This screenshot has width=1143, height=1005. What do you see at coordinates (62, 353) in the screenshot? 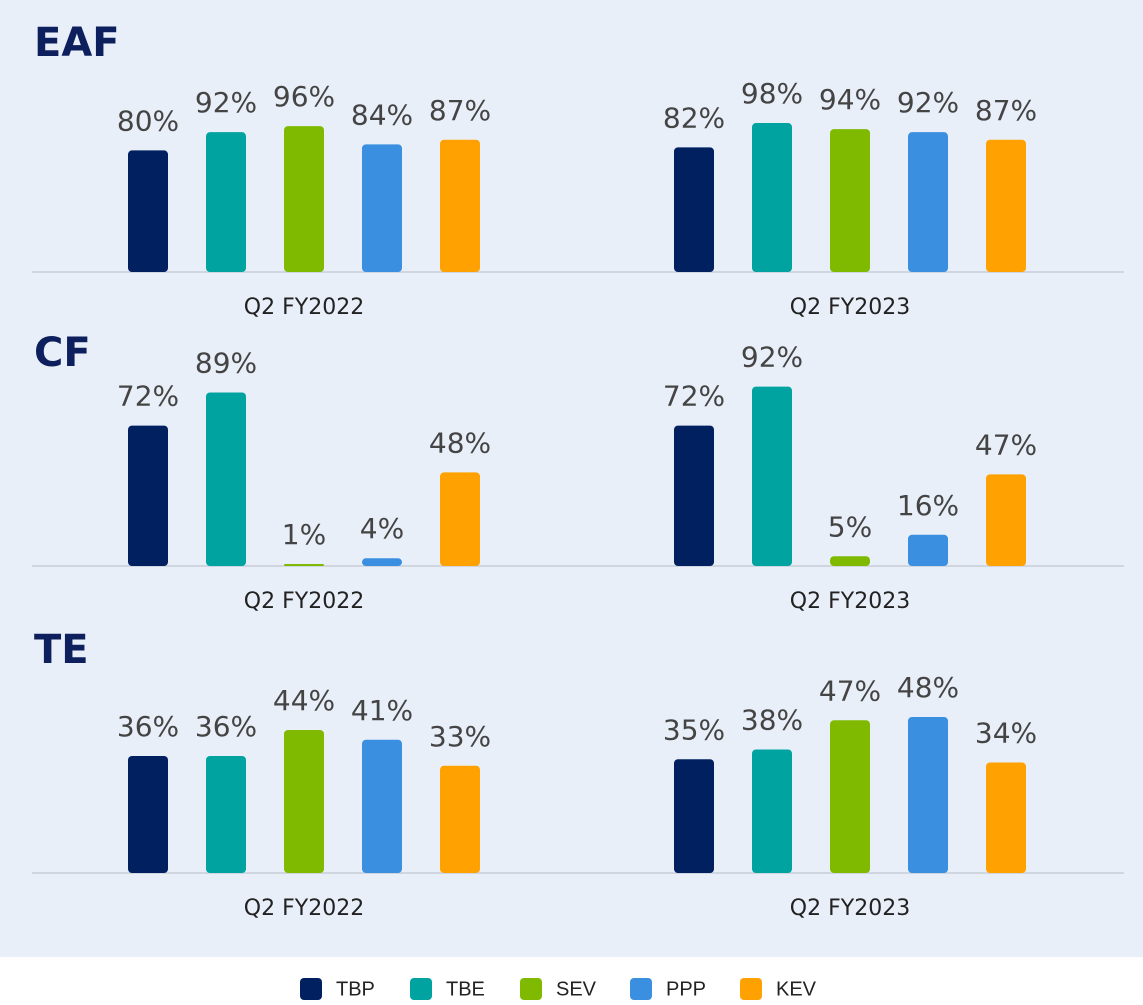
I see `chart-title: CF` at bounding box center [62, 353].